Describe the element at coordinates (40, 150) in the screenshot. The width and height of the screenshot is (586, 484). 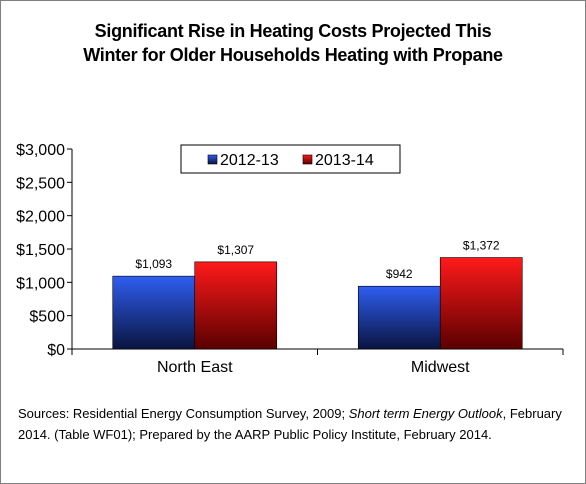
I see `y-tick-label: $3,000` at that location.